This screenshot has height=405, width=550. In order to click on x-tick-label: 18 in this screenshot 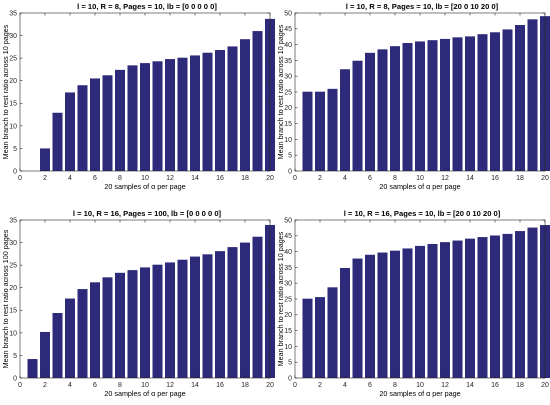, I will do `click(520, 178)`.